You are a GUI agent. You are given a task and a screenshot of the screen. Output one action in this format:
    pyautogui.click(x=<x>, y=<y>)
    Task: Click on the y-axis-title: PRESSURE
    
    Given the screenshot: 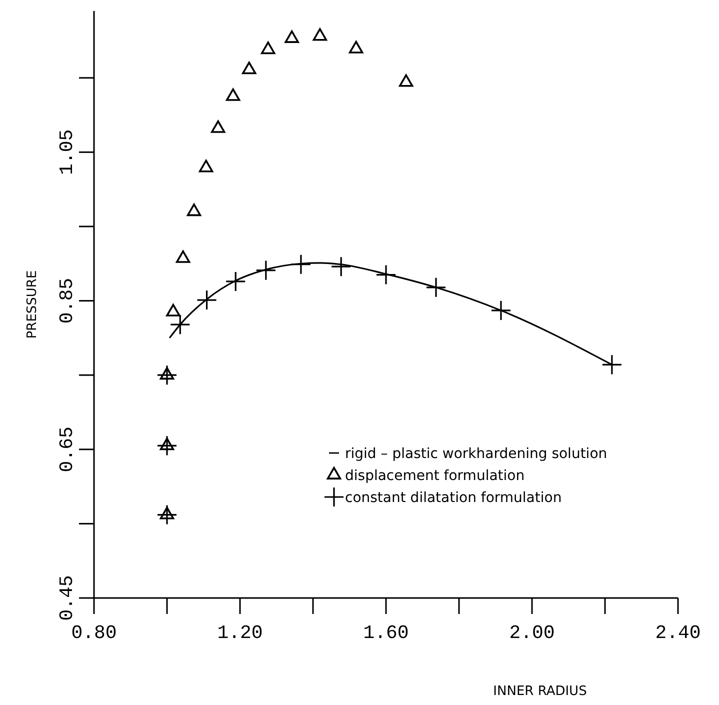 What is the action you would take?
    pyautogui.click(x=32, y=304)
    